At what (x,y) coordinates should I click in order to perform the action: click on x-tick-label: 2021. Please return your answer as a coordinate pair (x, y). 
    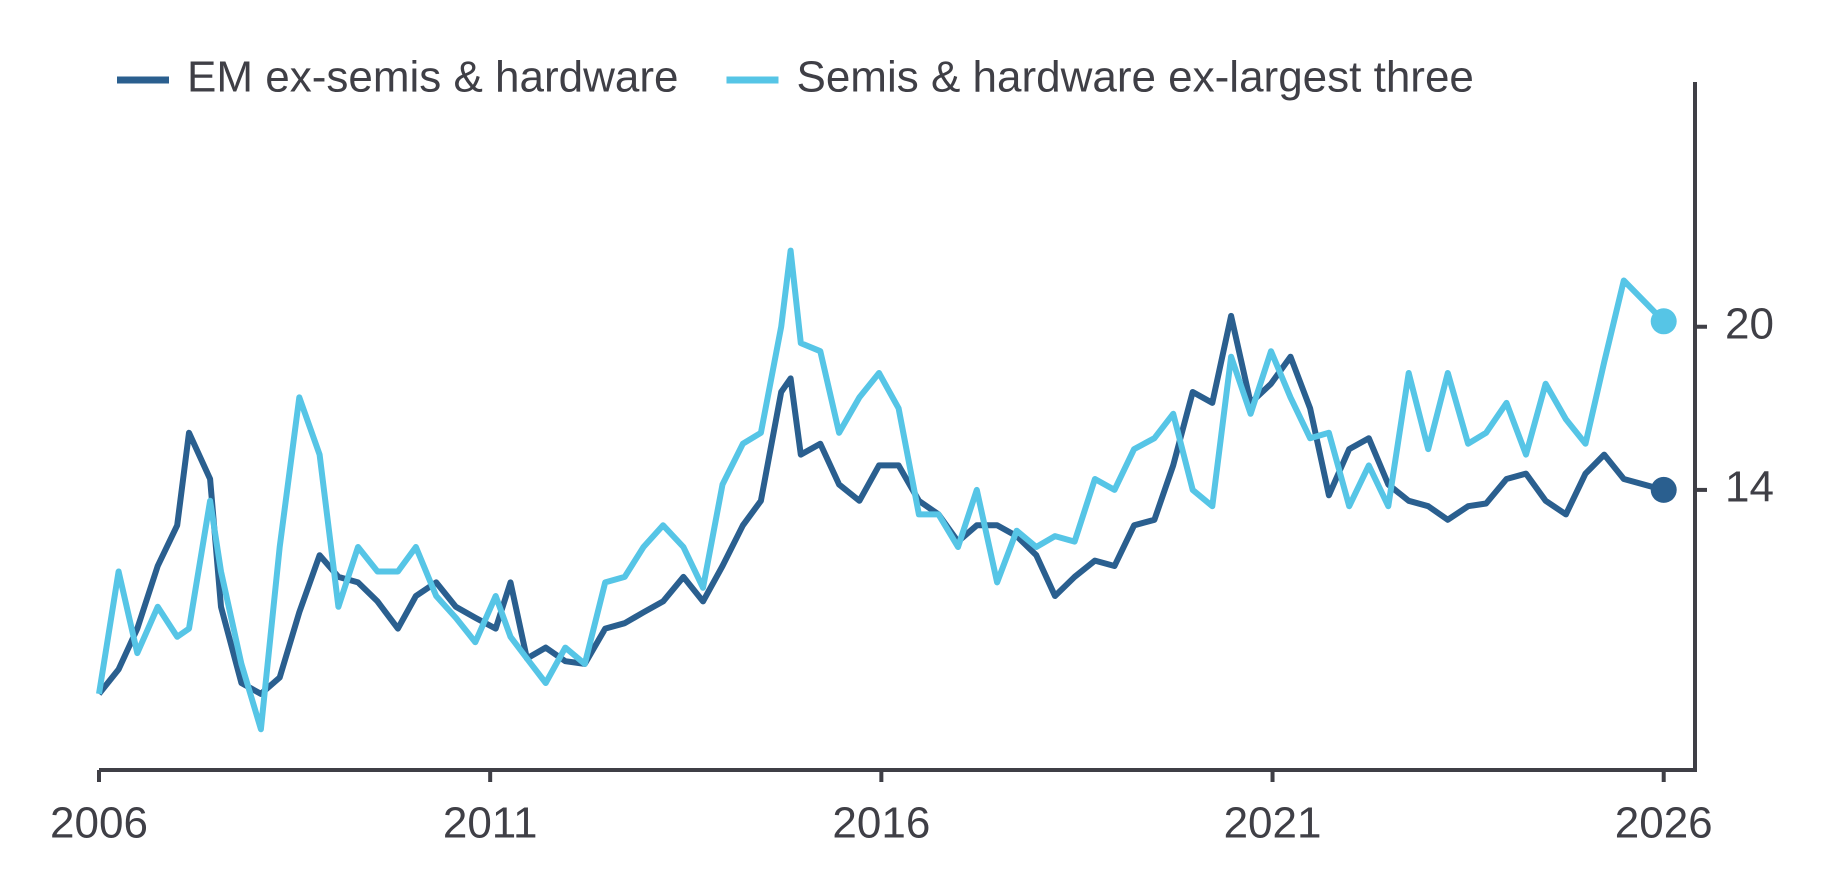
    Looking at the image, I should click on (1273, 823).